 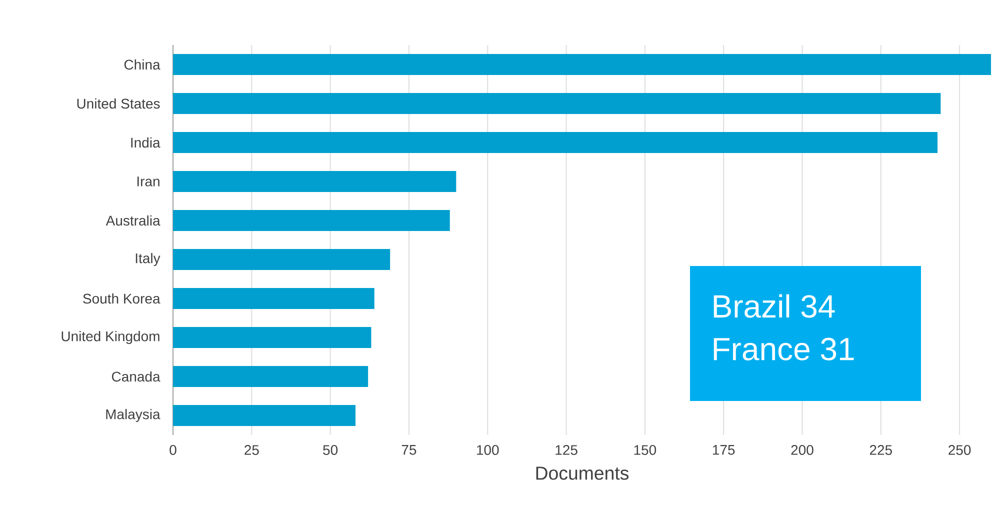 I want to click on y-tick-label: Australia, so click(x=133, y=220).